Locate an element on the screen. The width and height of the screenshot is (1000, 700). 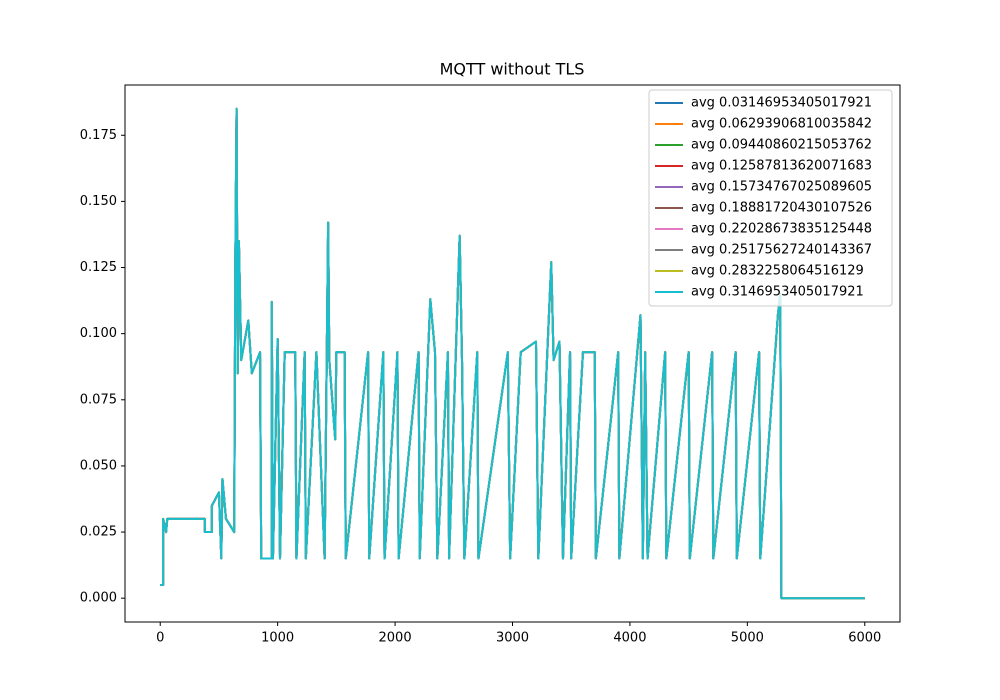
legend-label: avg 0.09440860215053762 is located at coordinates (781, 145).